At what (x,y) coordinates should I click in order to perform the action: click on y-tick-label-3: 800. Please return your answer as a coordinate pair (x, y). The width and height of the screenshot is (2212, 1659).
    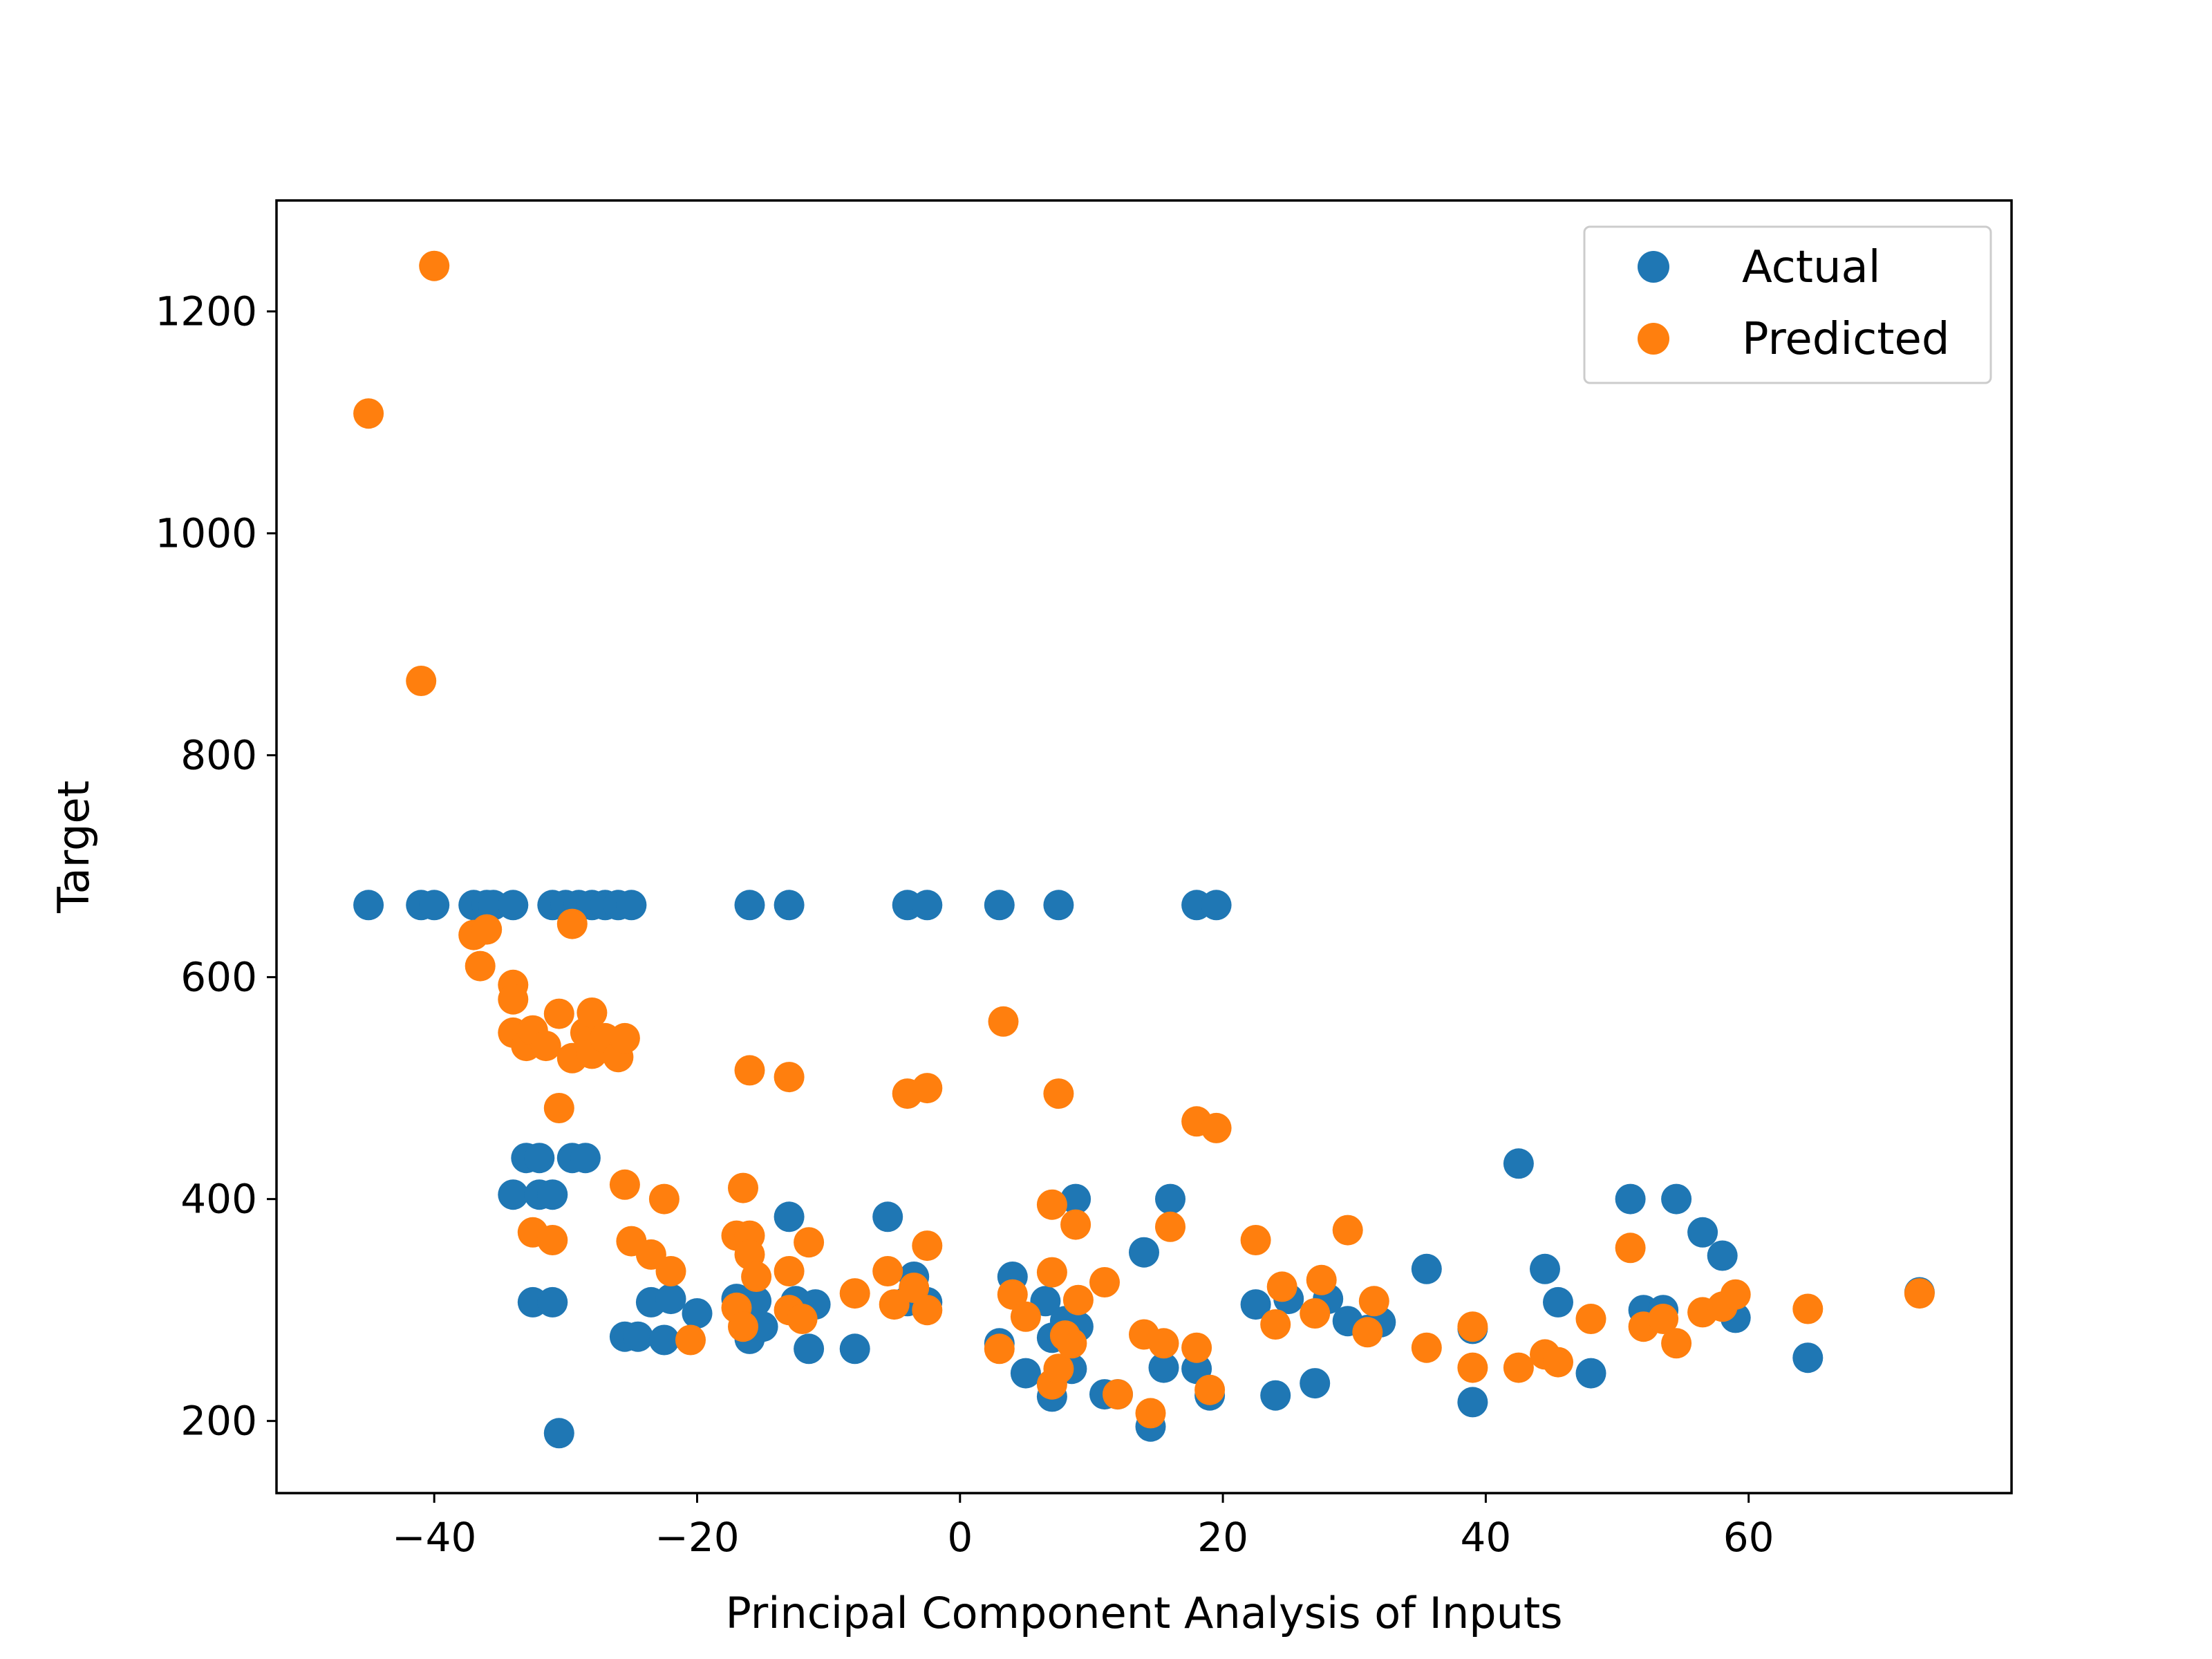
    Looking at the image, I should click on (218, 756).